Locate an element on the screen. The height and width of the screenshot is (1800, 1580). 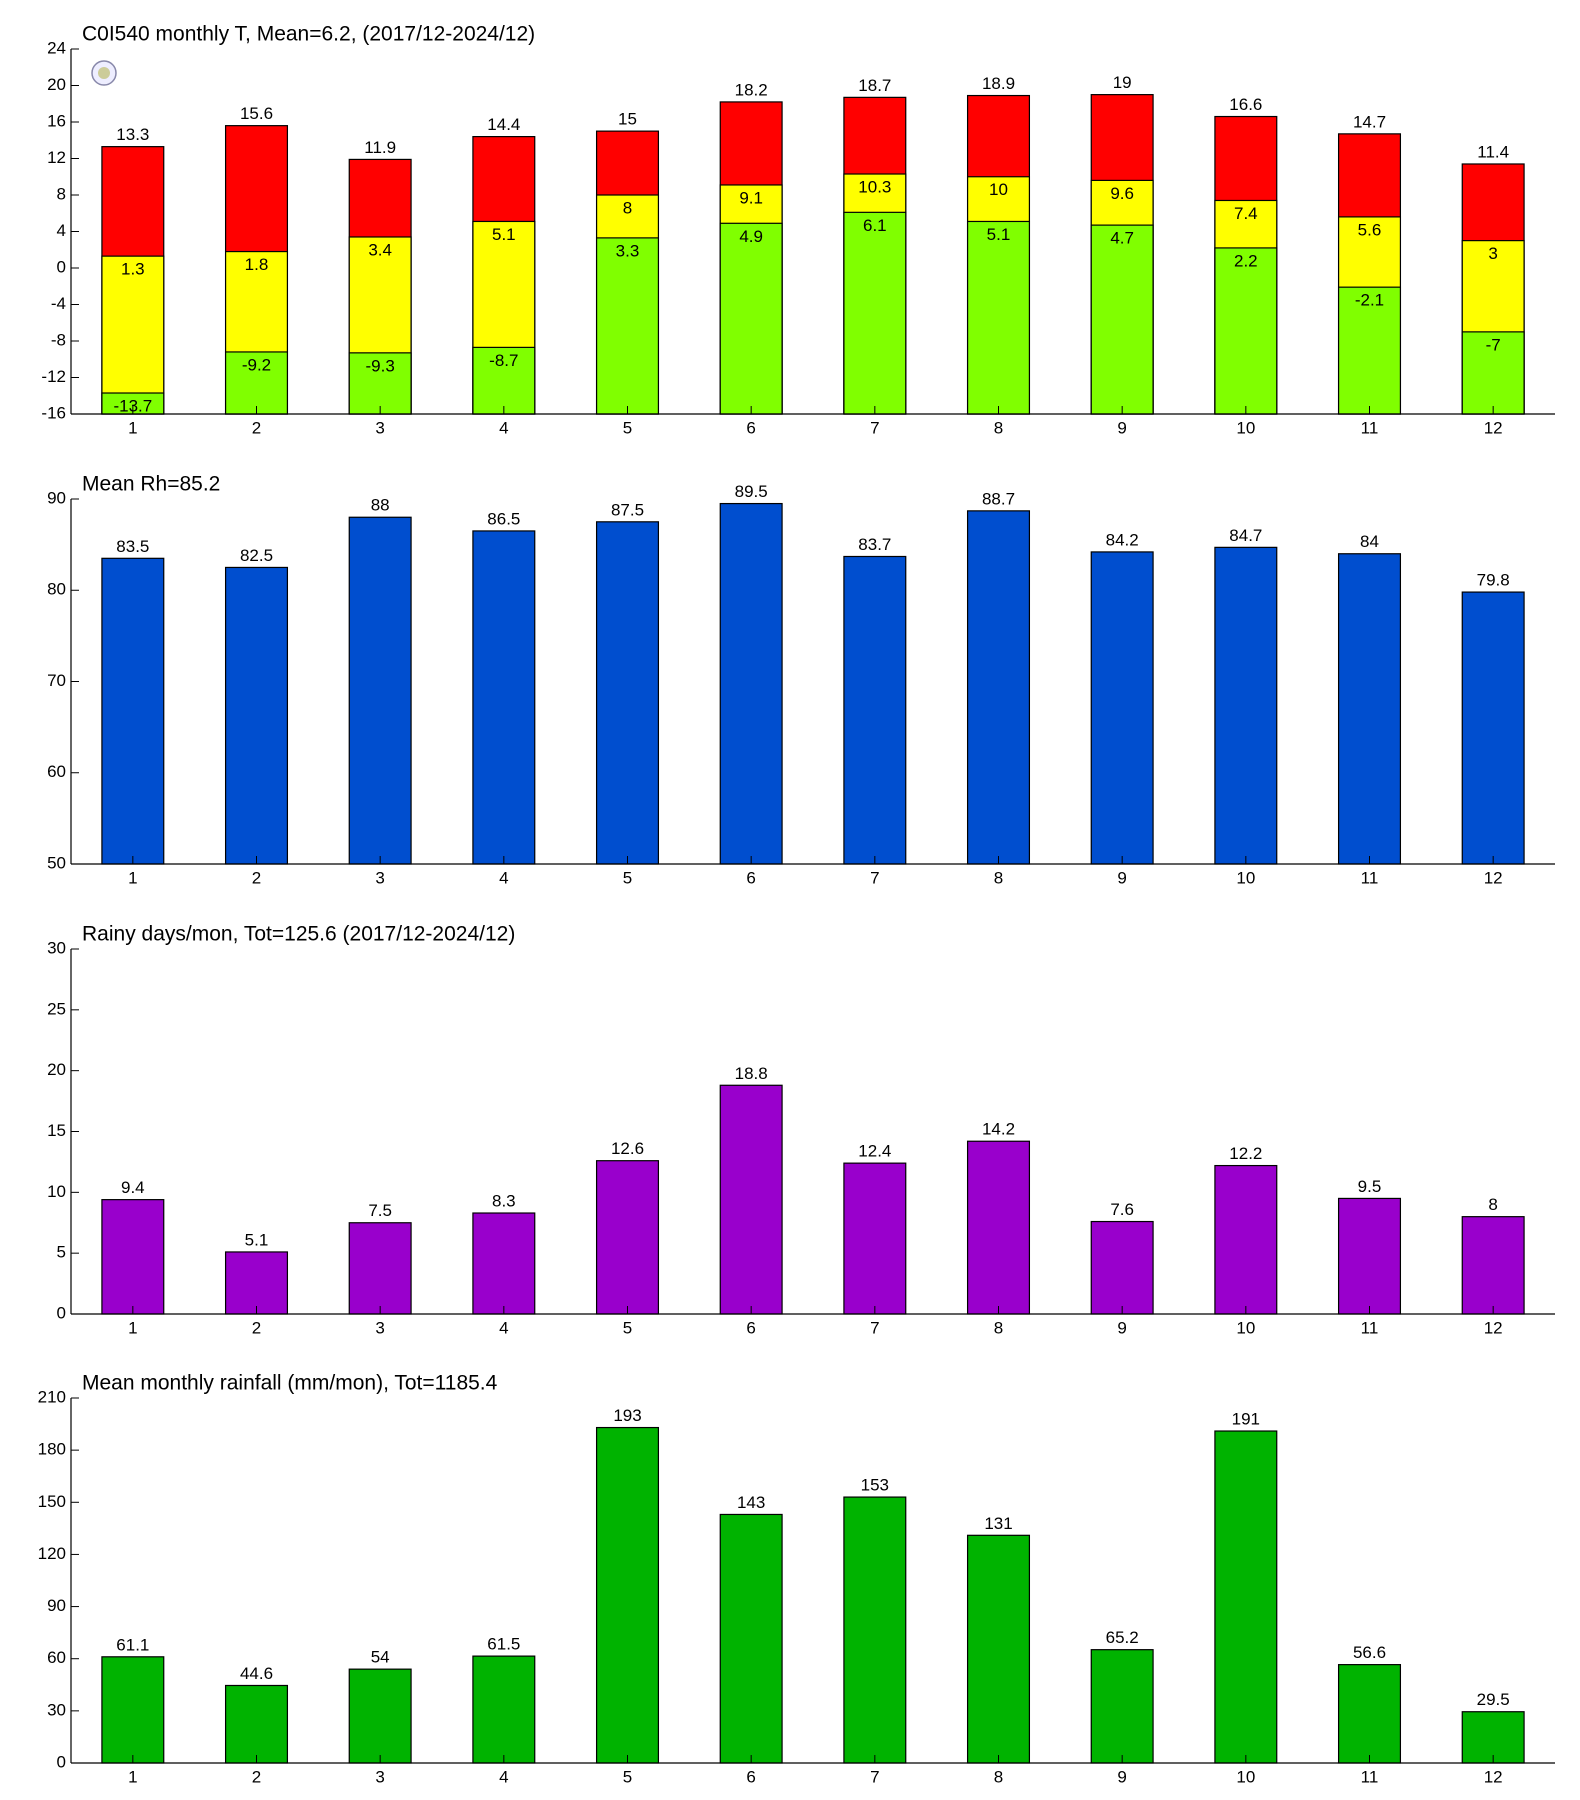
value-label: 7.5 is located at coordinates (380, 1210).